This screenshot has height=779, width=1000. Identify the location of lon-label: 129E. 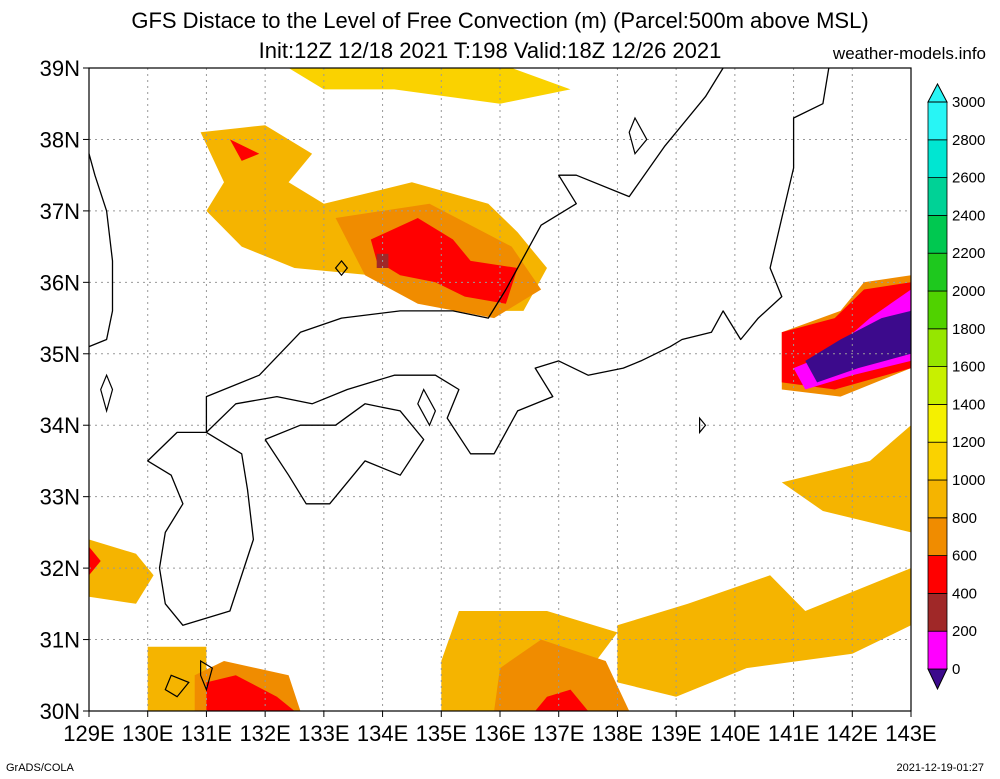
(88, 733).